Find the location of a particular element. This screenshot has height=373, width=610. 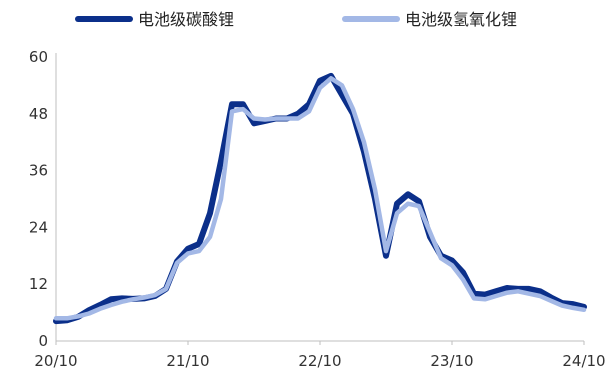

x-tick-label: 23/10 is located at coordinates (451, 361).